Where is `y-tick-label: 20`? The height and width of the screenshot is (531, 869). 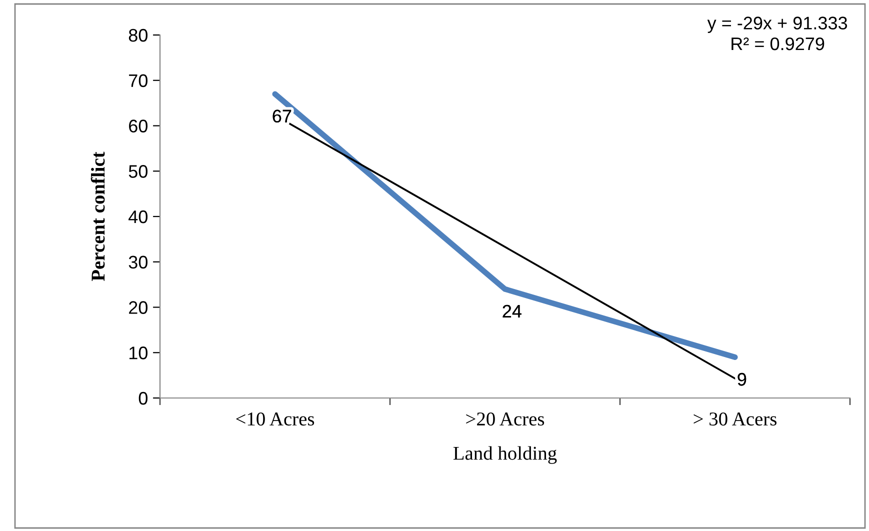 y-tick-label: 20 is located at coordinates (138, 307).